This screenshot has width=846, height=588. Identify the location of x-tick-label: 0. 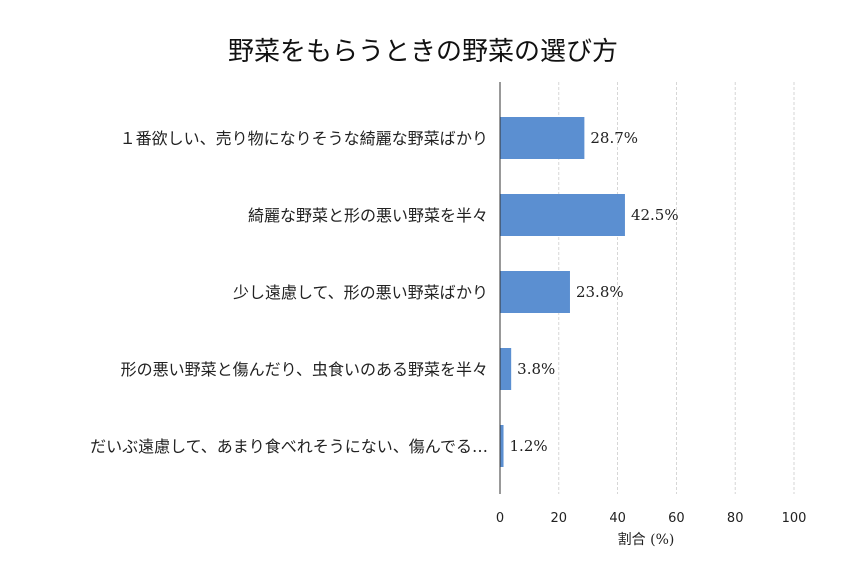
(500, 518).